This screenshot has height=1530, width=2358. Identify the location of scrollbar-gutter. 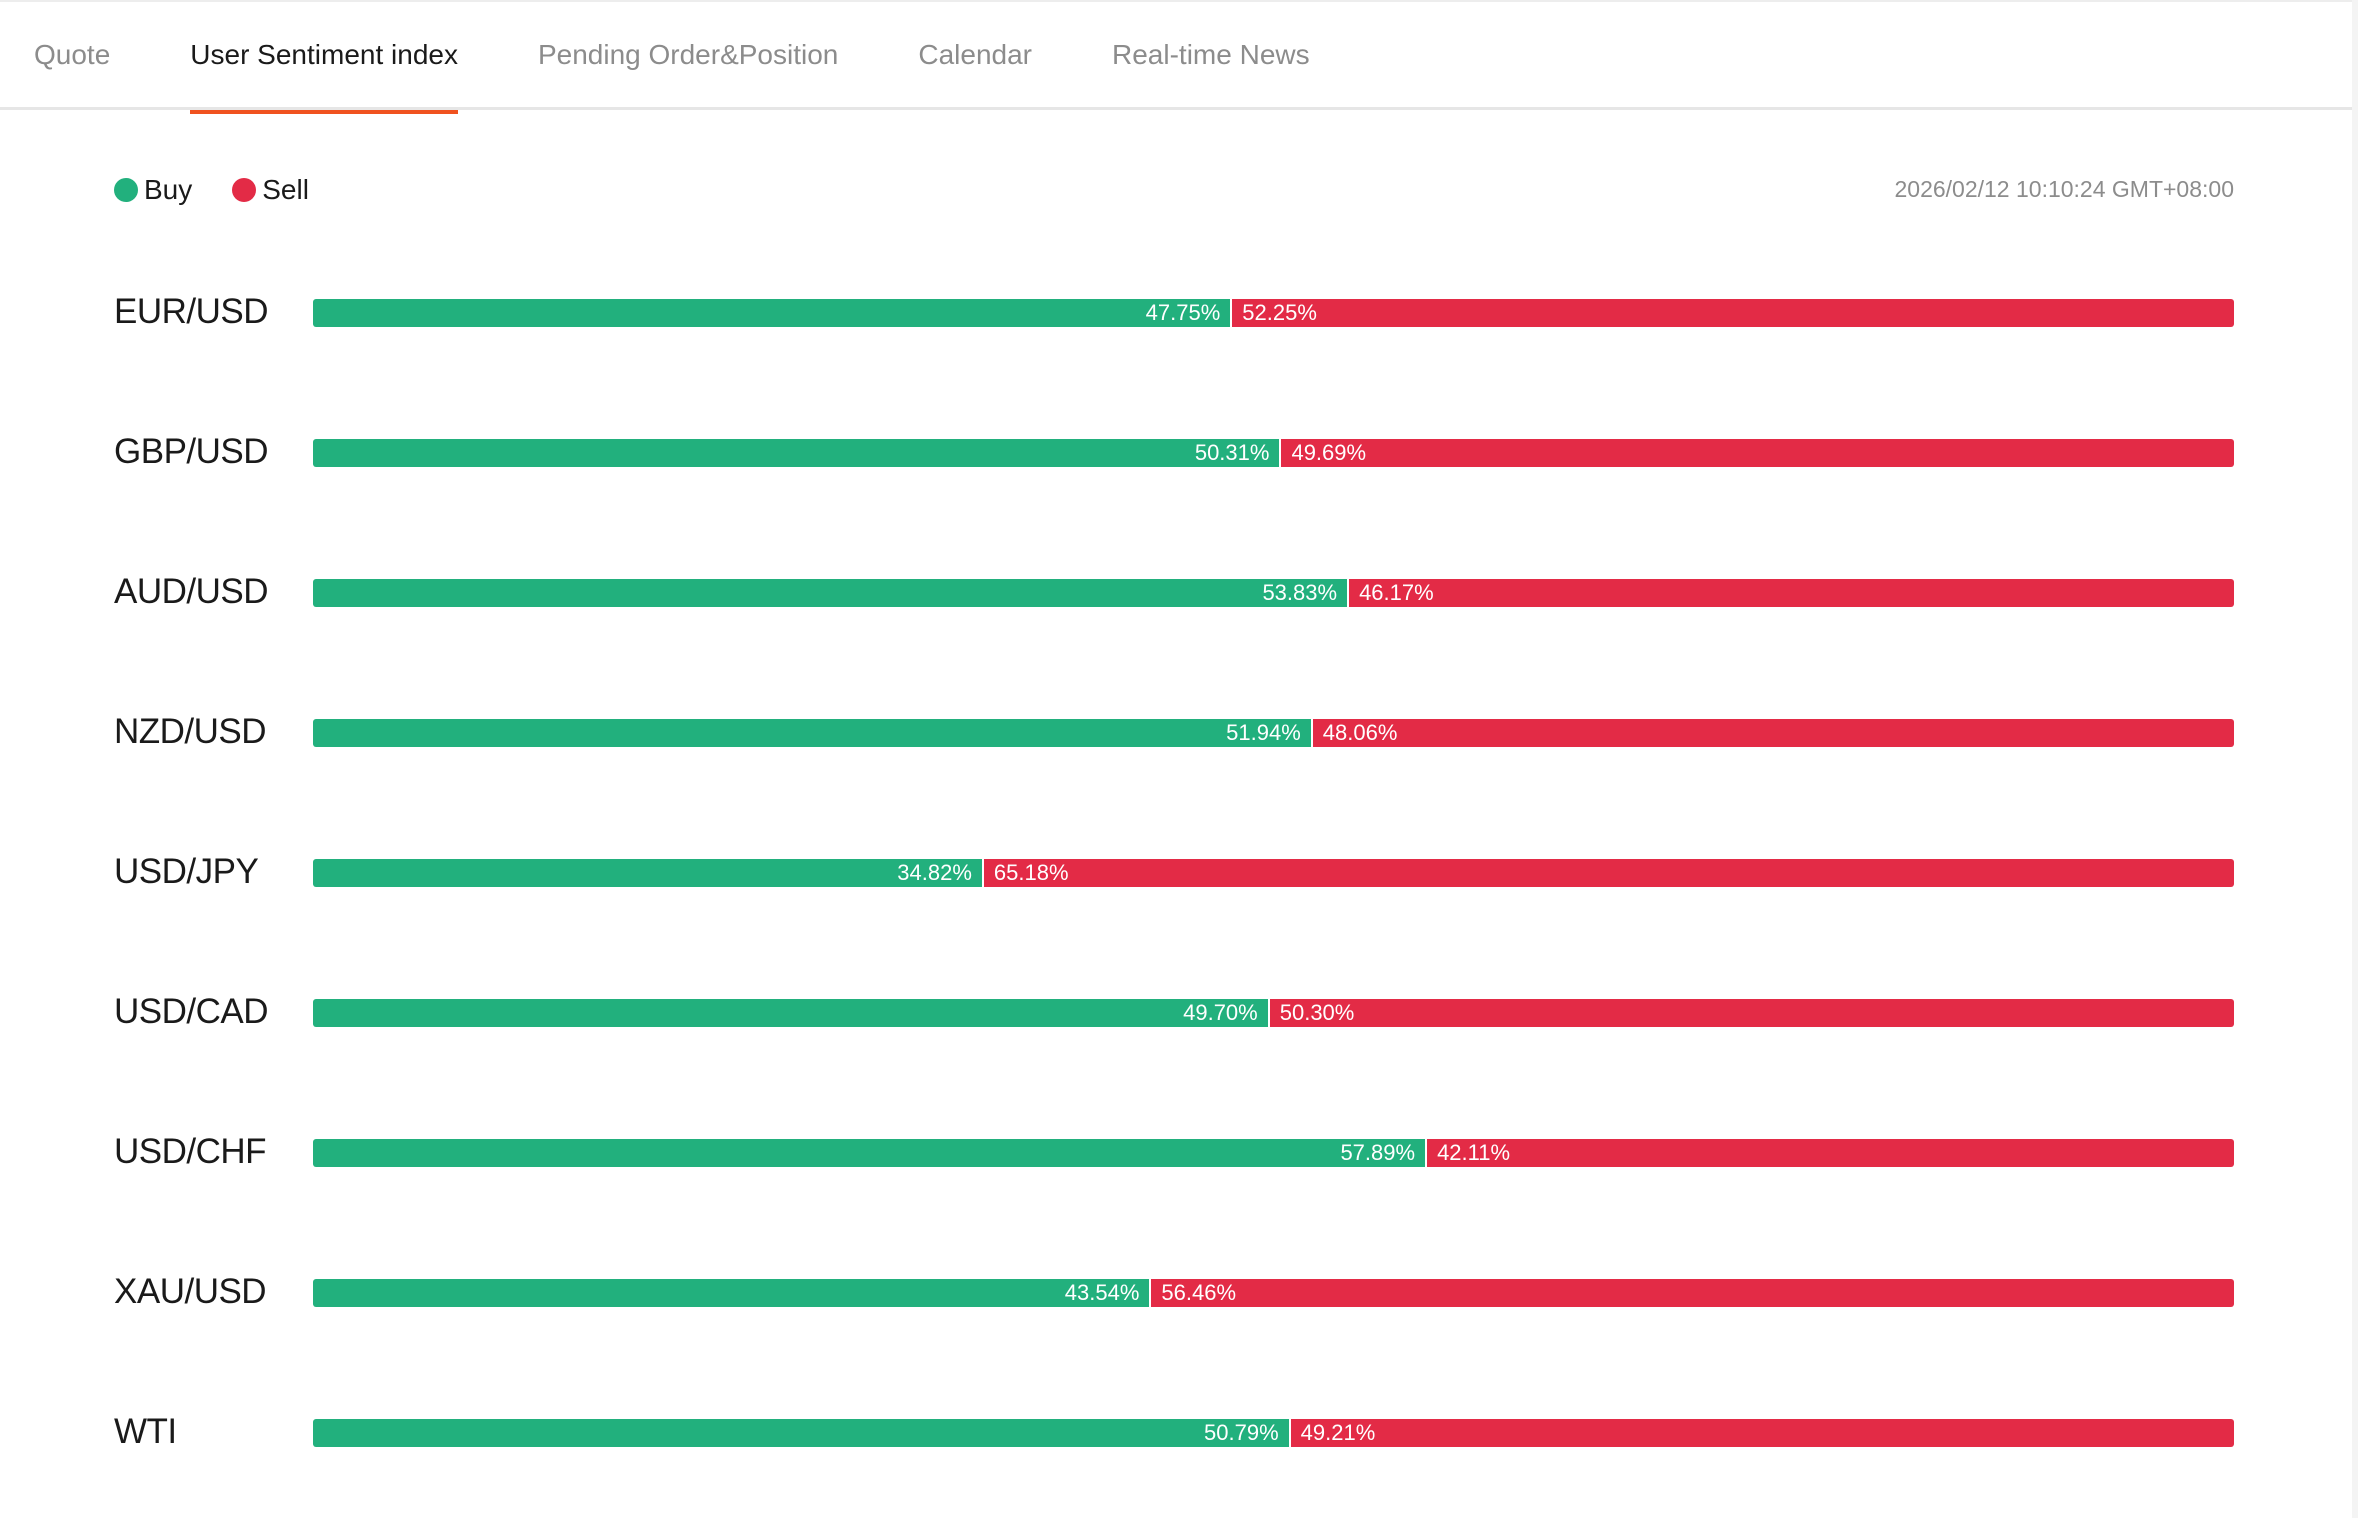
(2355, 759).